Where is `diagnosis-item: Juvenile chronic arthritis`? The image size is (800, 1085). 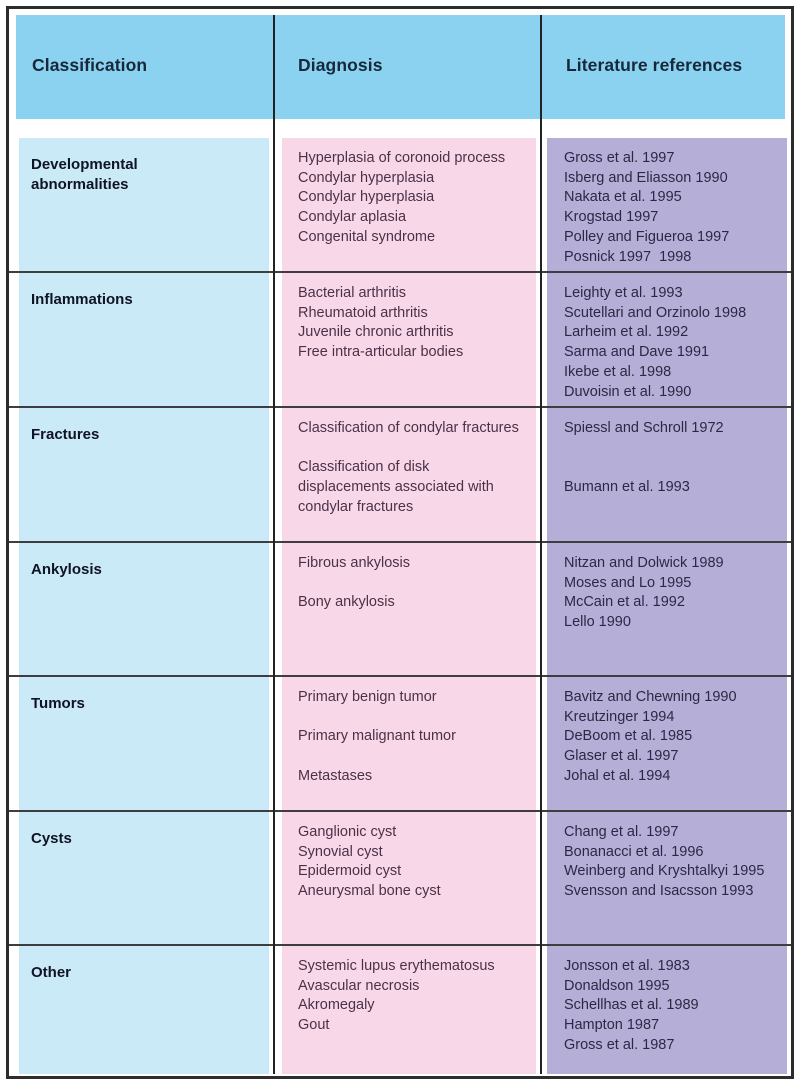
diagnosis-item: Juvenile chronic arthritis is located at coordinates (376, 332).